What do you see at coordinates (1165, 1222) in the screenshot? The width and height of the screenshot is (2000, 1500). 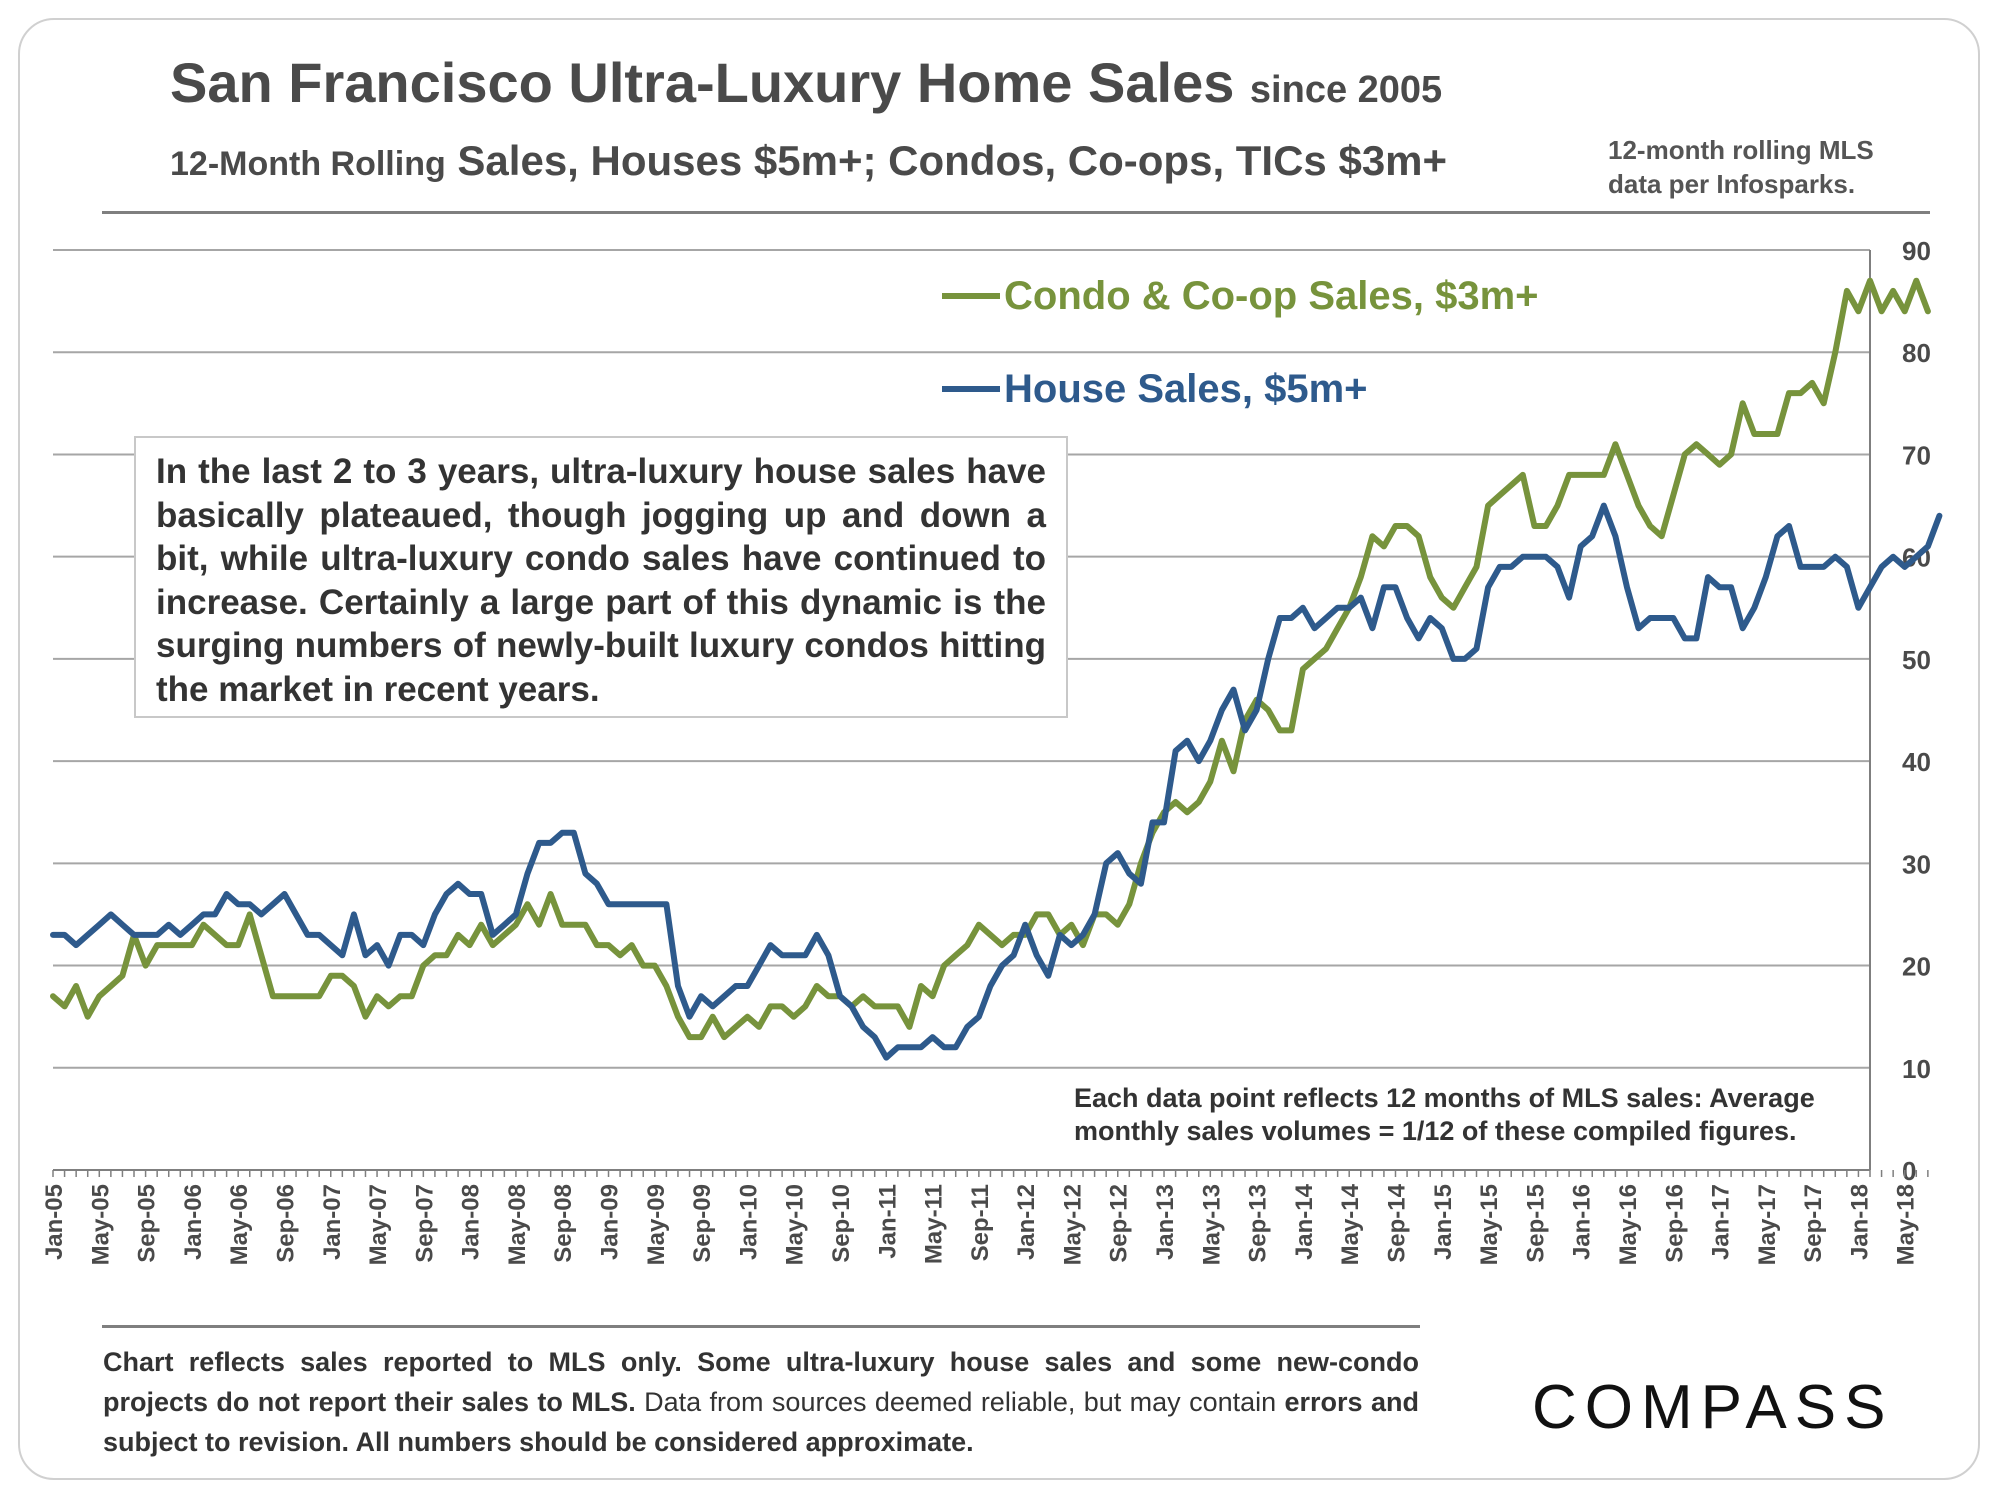 I see `x-tick-label: Jan-13` at bounding box center [1165, 1222].